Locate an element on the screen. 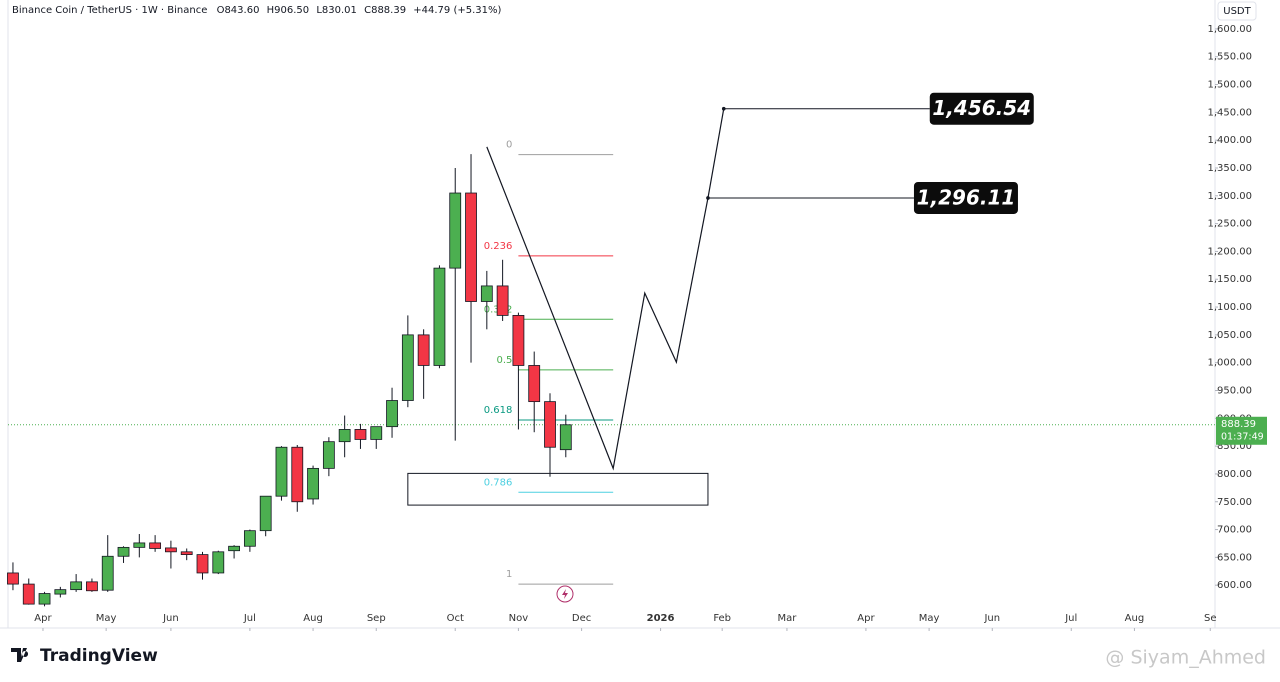 The width and height of the screenshot is (1280, 682). y-tick-label: 950.00 is located at coordinates (1234, 390).